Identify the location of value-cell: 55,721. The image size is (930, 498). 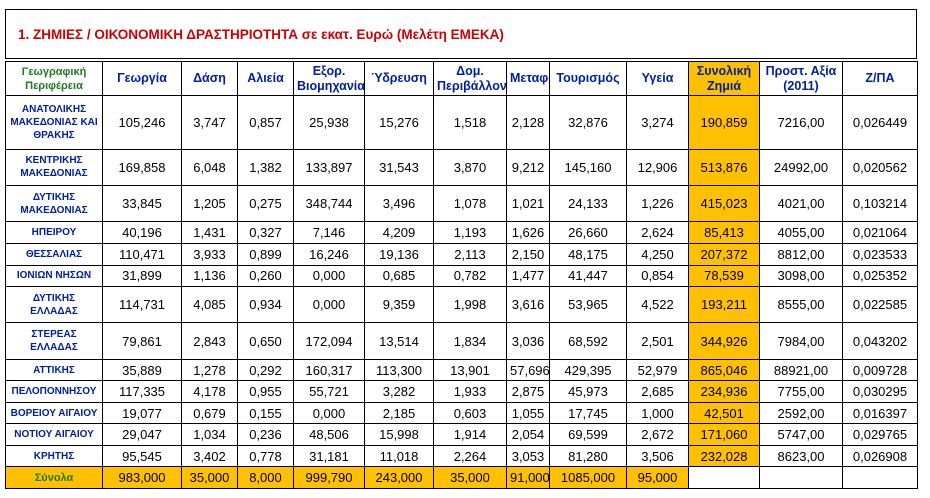
(329, 391).